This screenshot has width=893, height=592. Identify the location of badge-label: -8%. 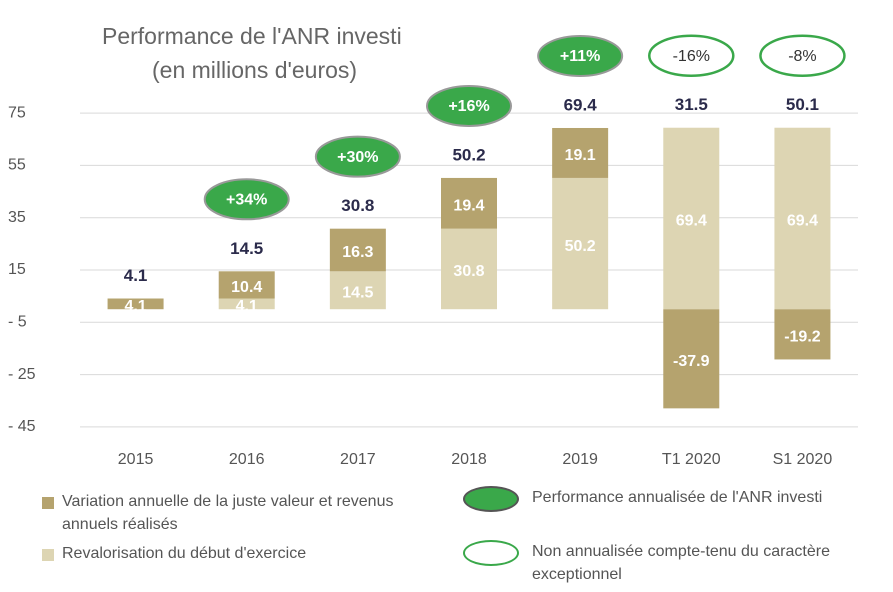
(802, 56).